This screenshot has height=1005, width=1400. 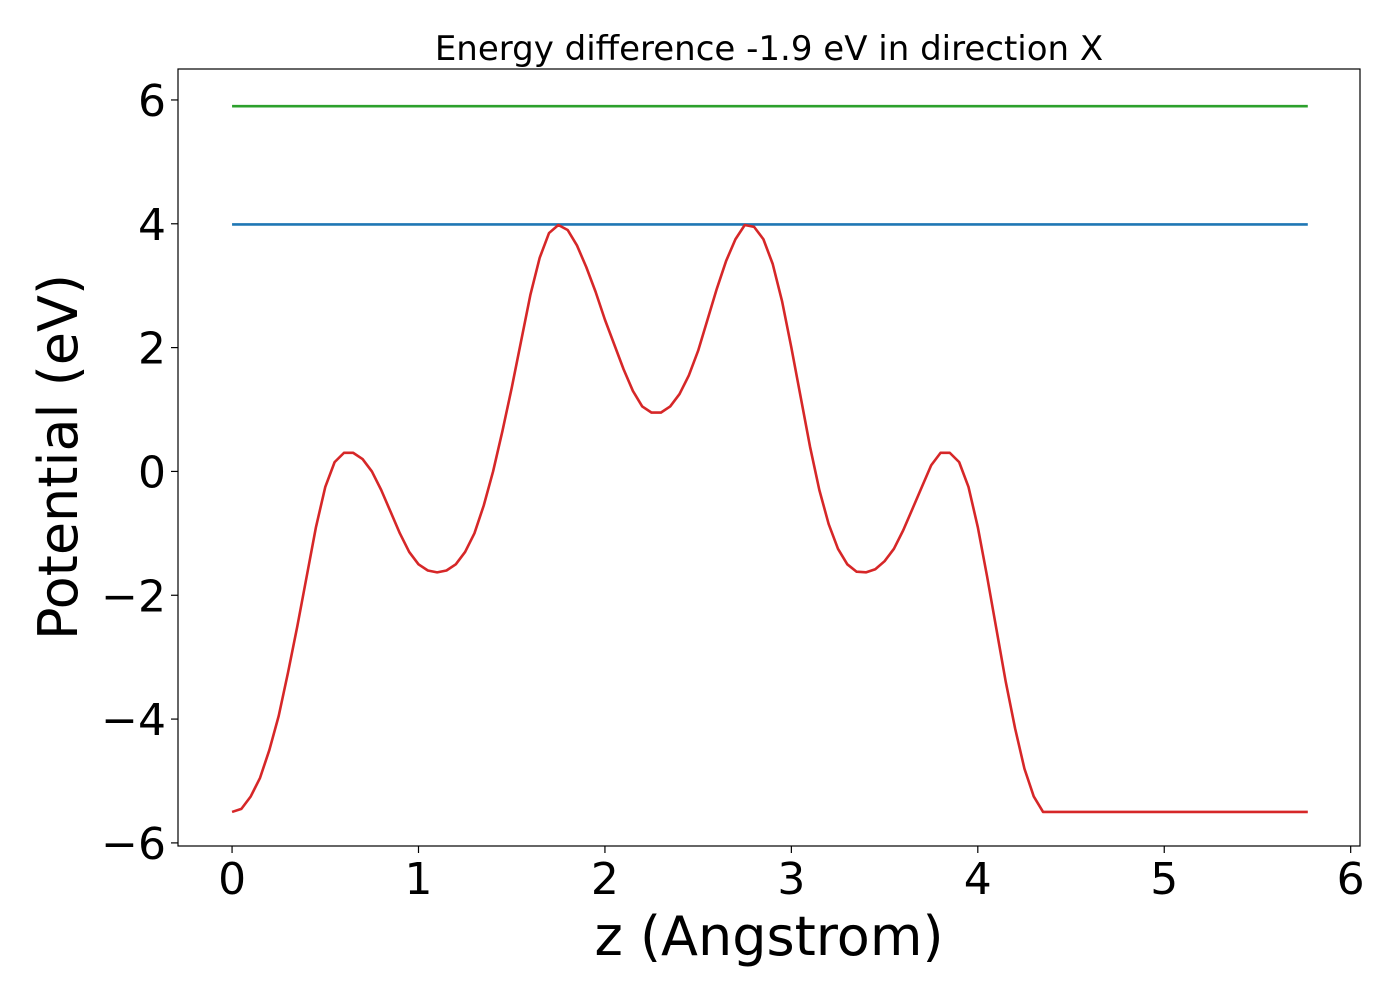 I want to click on y-tick-label: −6, so click(x=133, y=844).